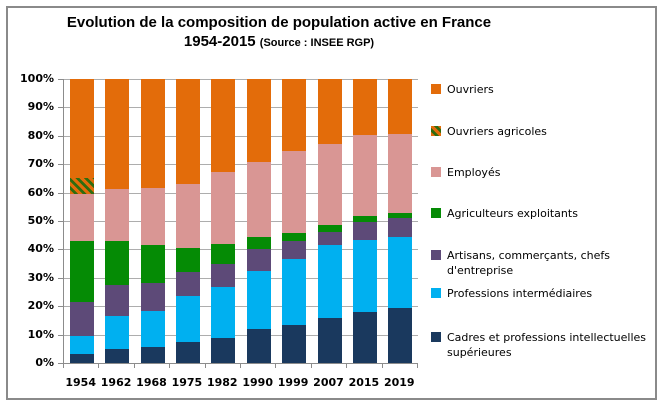 The height and width of the screenshot is (409, 663). Describe the element at coordinates (40, 220) in the screenshot. I see `y-axis-label-50: 50%` at that location.